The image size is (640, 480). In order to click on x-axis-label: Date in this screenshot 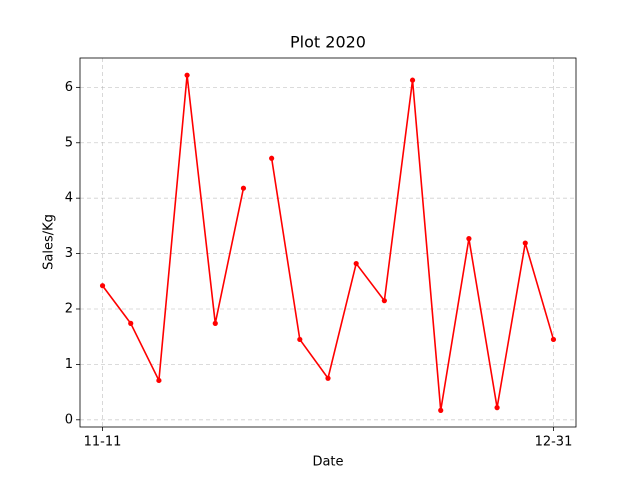, I will do `click(327, 462)`.